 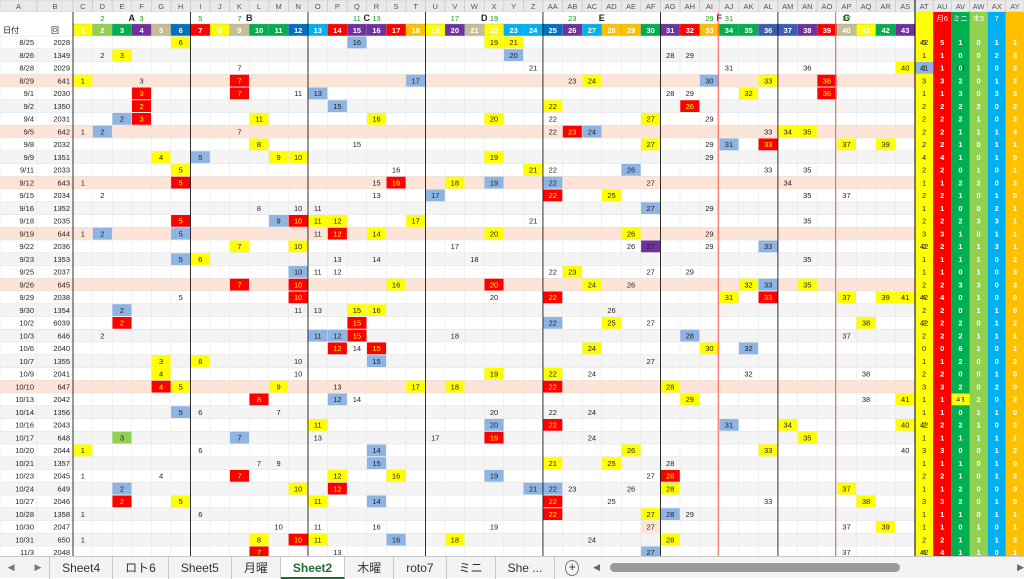 What do you see at coordinates (24, 567) in the screenshot?
I see `tab-scroll-nav: ◀ ▶` at bounding box center [24, 567].